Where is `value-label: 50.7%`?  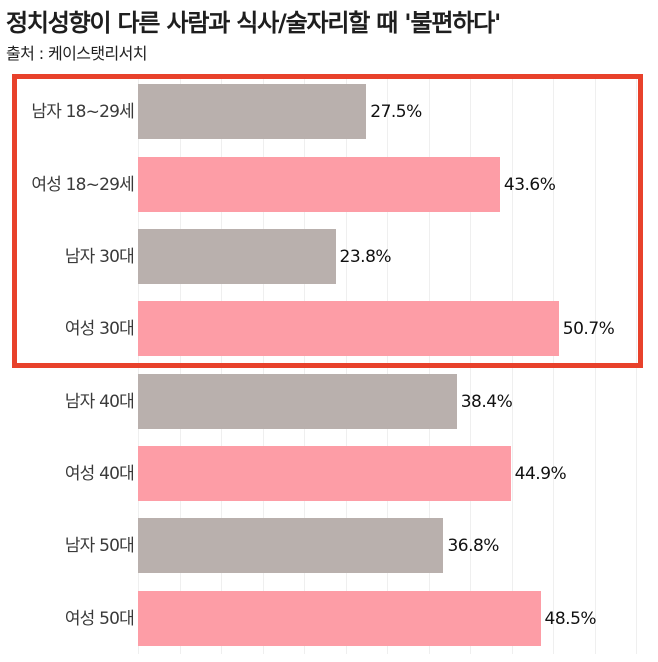 value-label: 50.7% is located at coordinates (588, 329).